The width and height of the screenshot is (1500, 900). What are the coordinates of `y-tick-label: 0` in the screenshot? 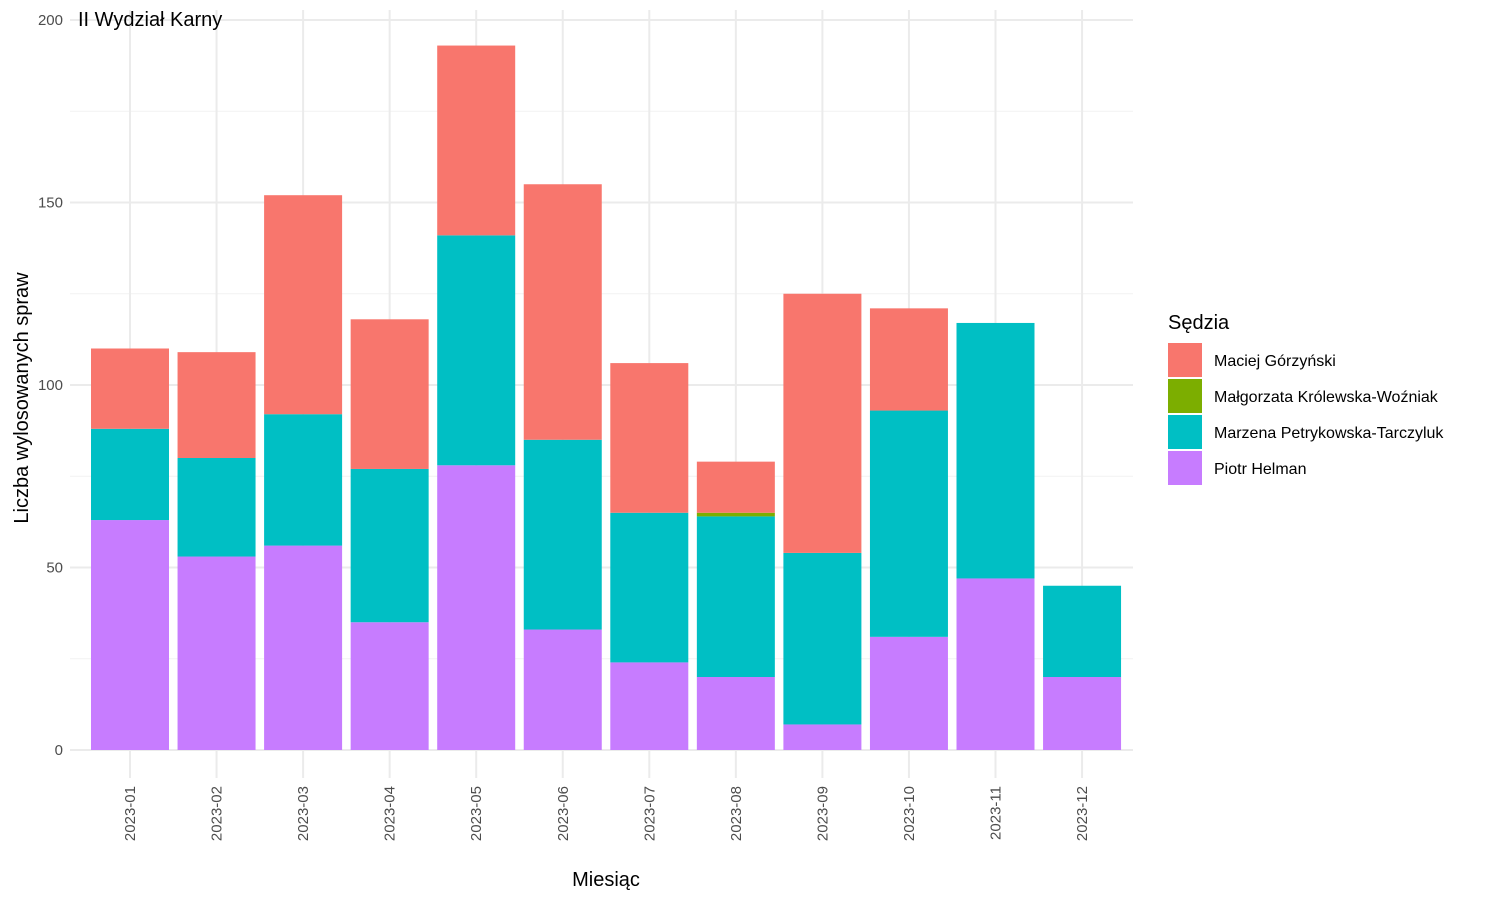 It's located at (59, 750).